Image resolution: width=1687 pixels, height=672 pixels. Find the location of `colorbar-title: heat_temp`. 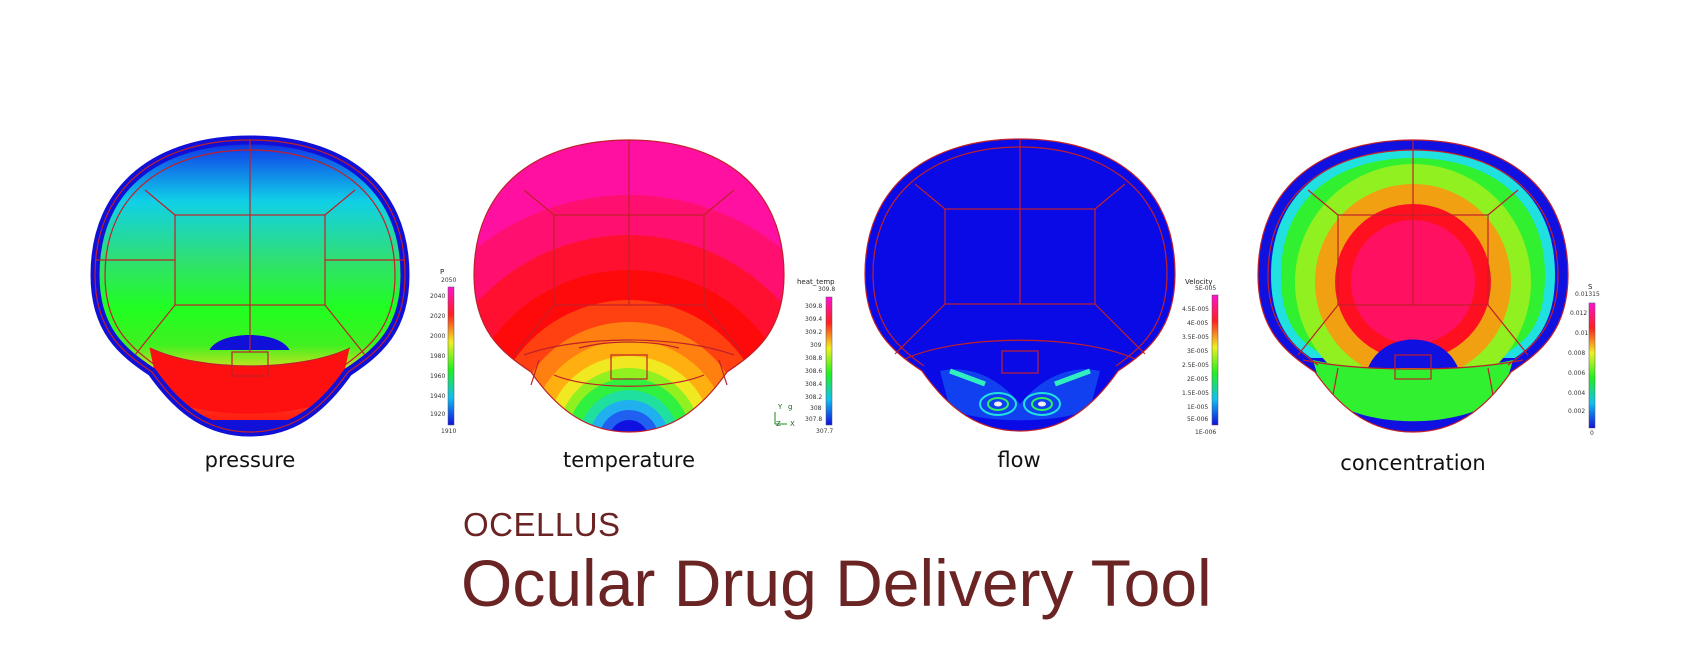

colorbar-title: heat_temp is located at coordinates (816, 282).